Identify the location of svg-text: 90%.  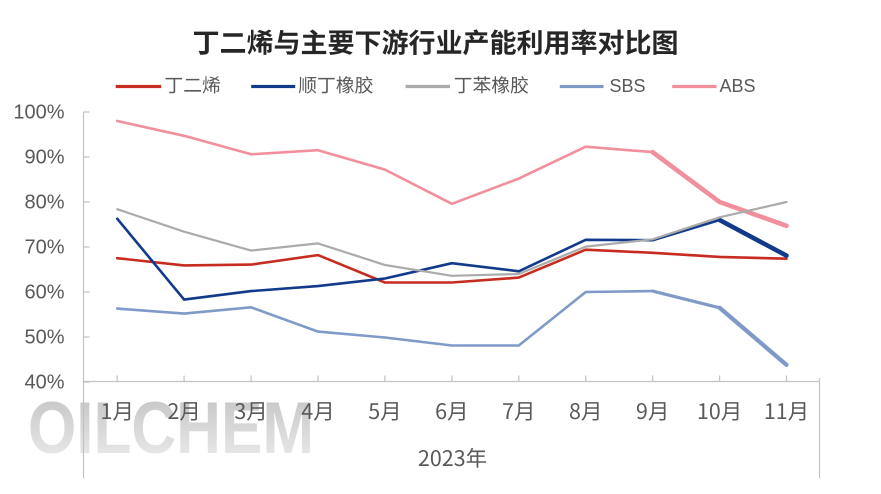
(44, 158).